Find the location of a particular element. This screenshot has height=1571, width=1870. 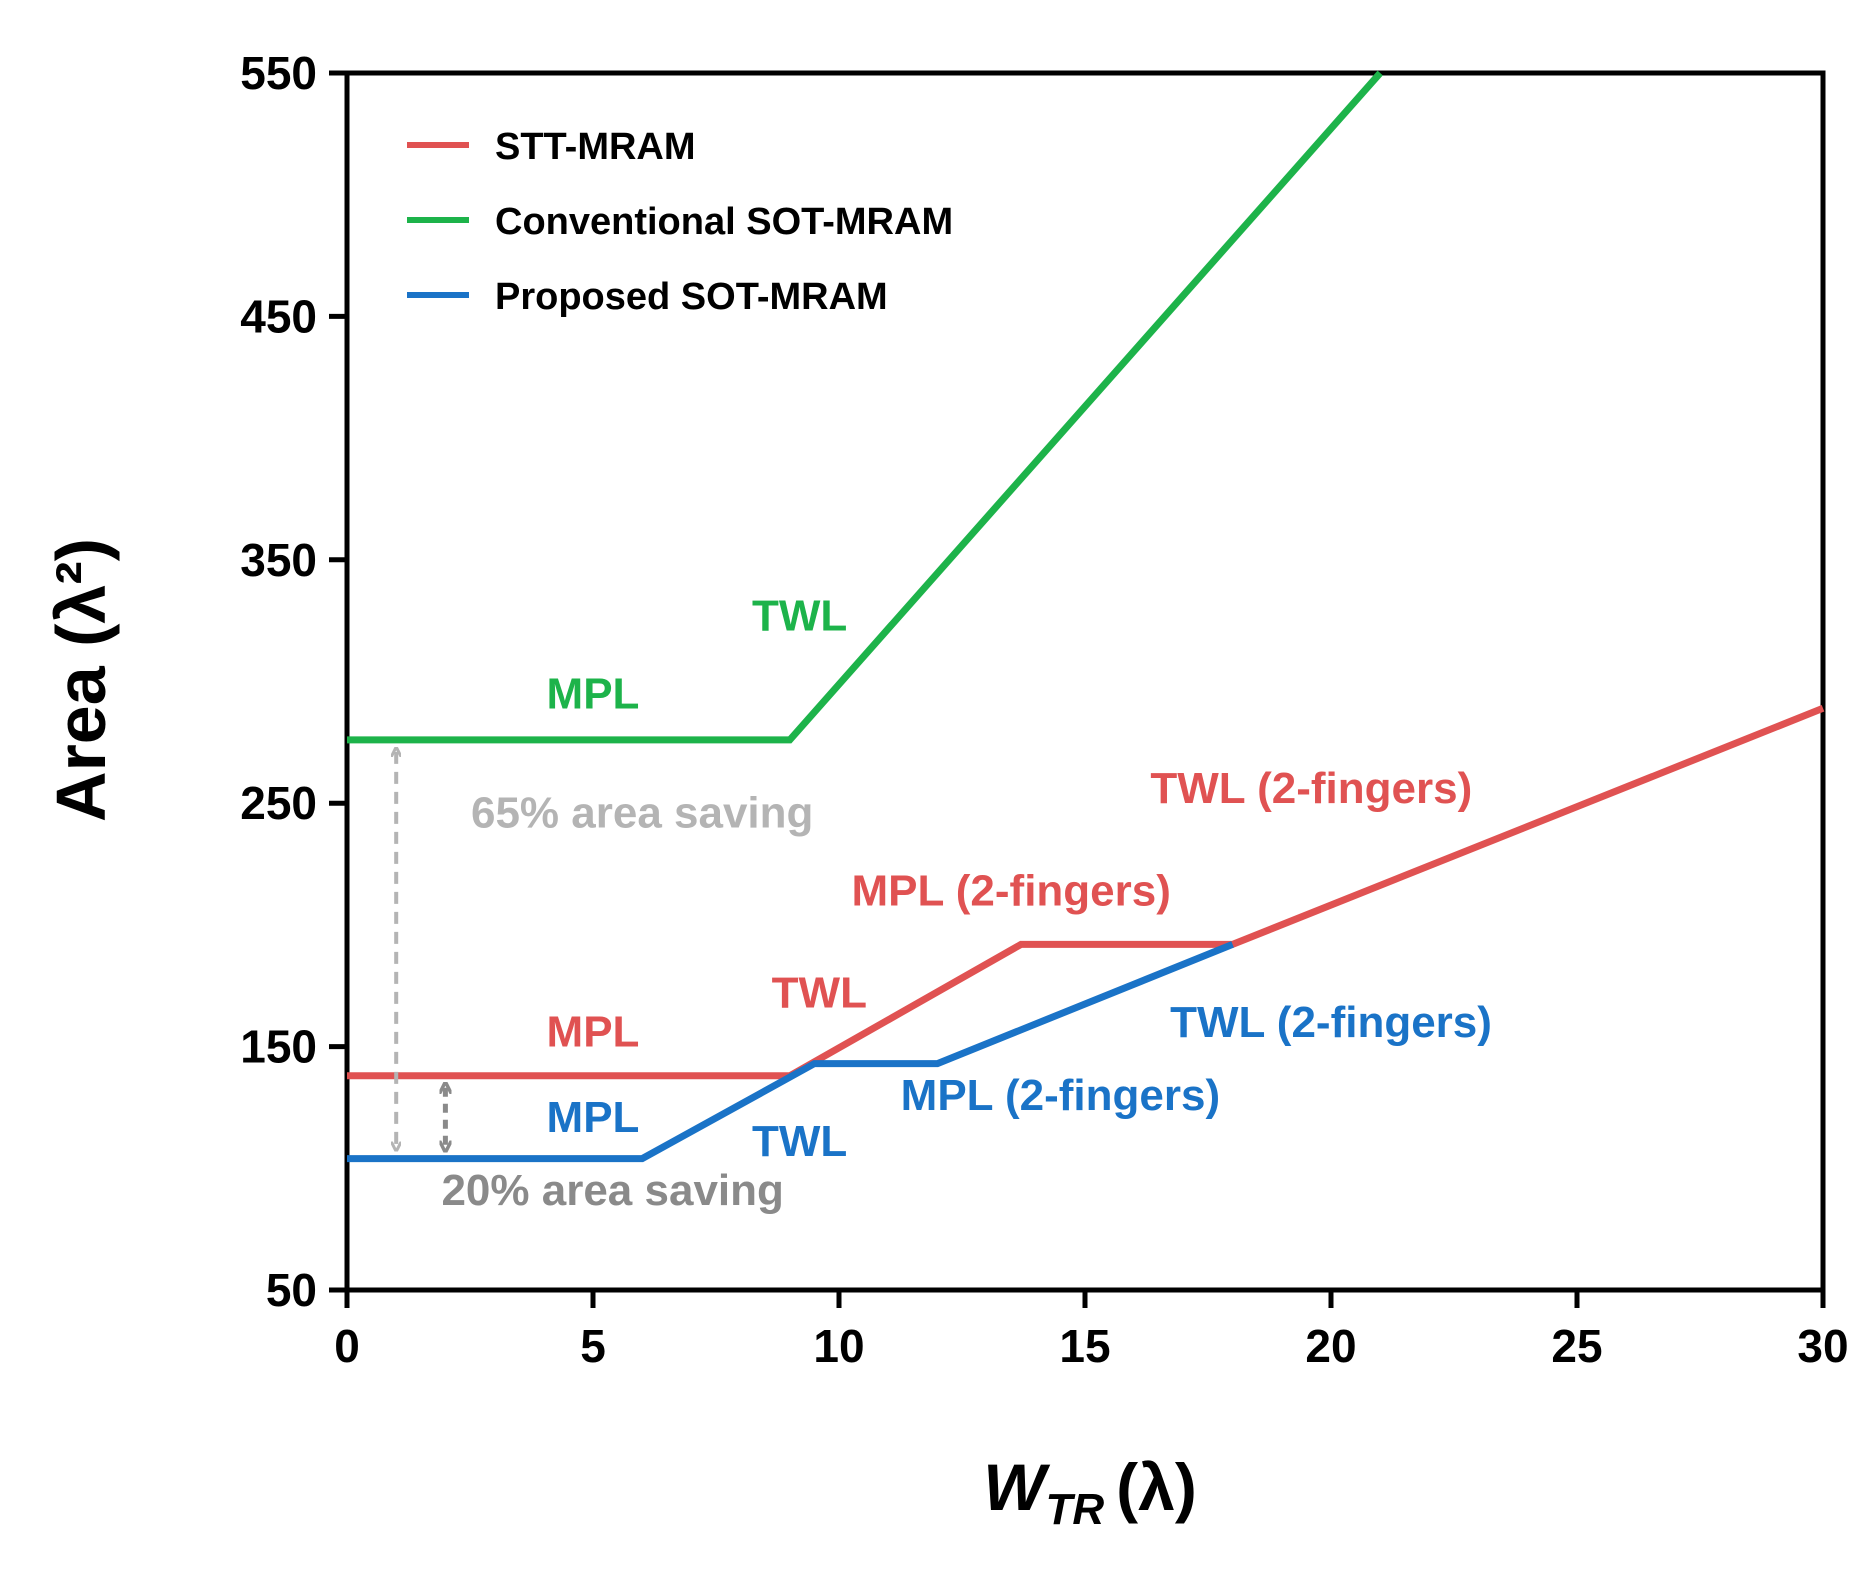

area-saving-arrows is located at coordinates (420, 949).